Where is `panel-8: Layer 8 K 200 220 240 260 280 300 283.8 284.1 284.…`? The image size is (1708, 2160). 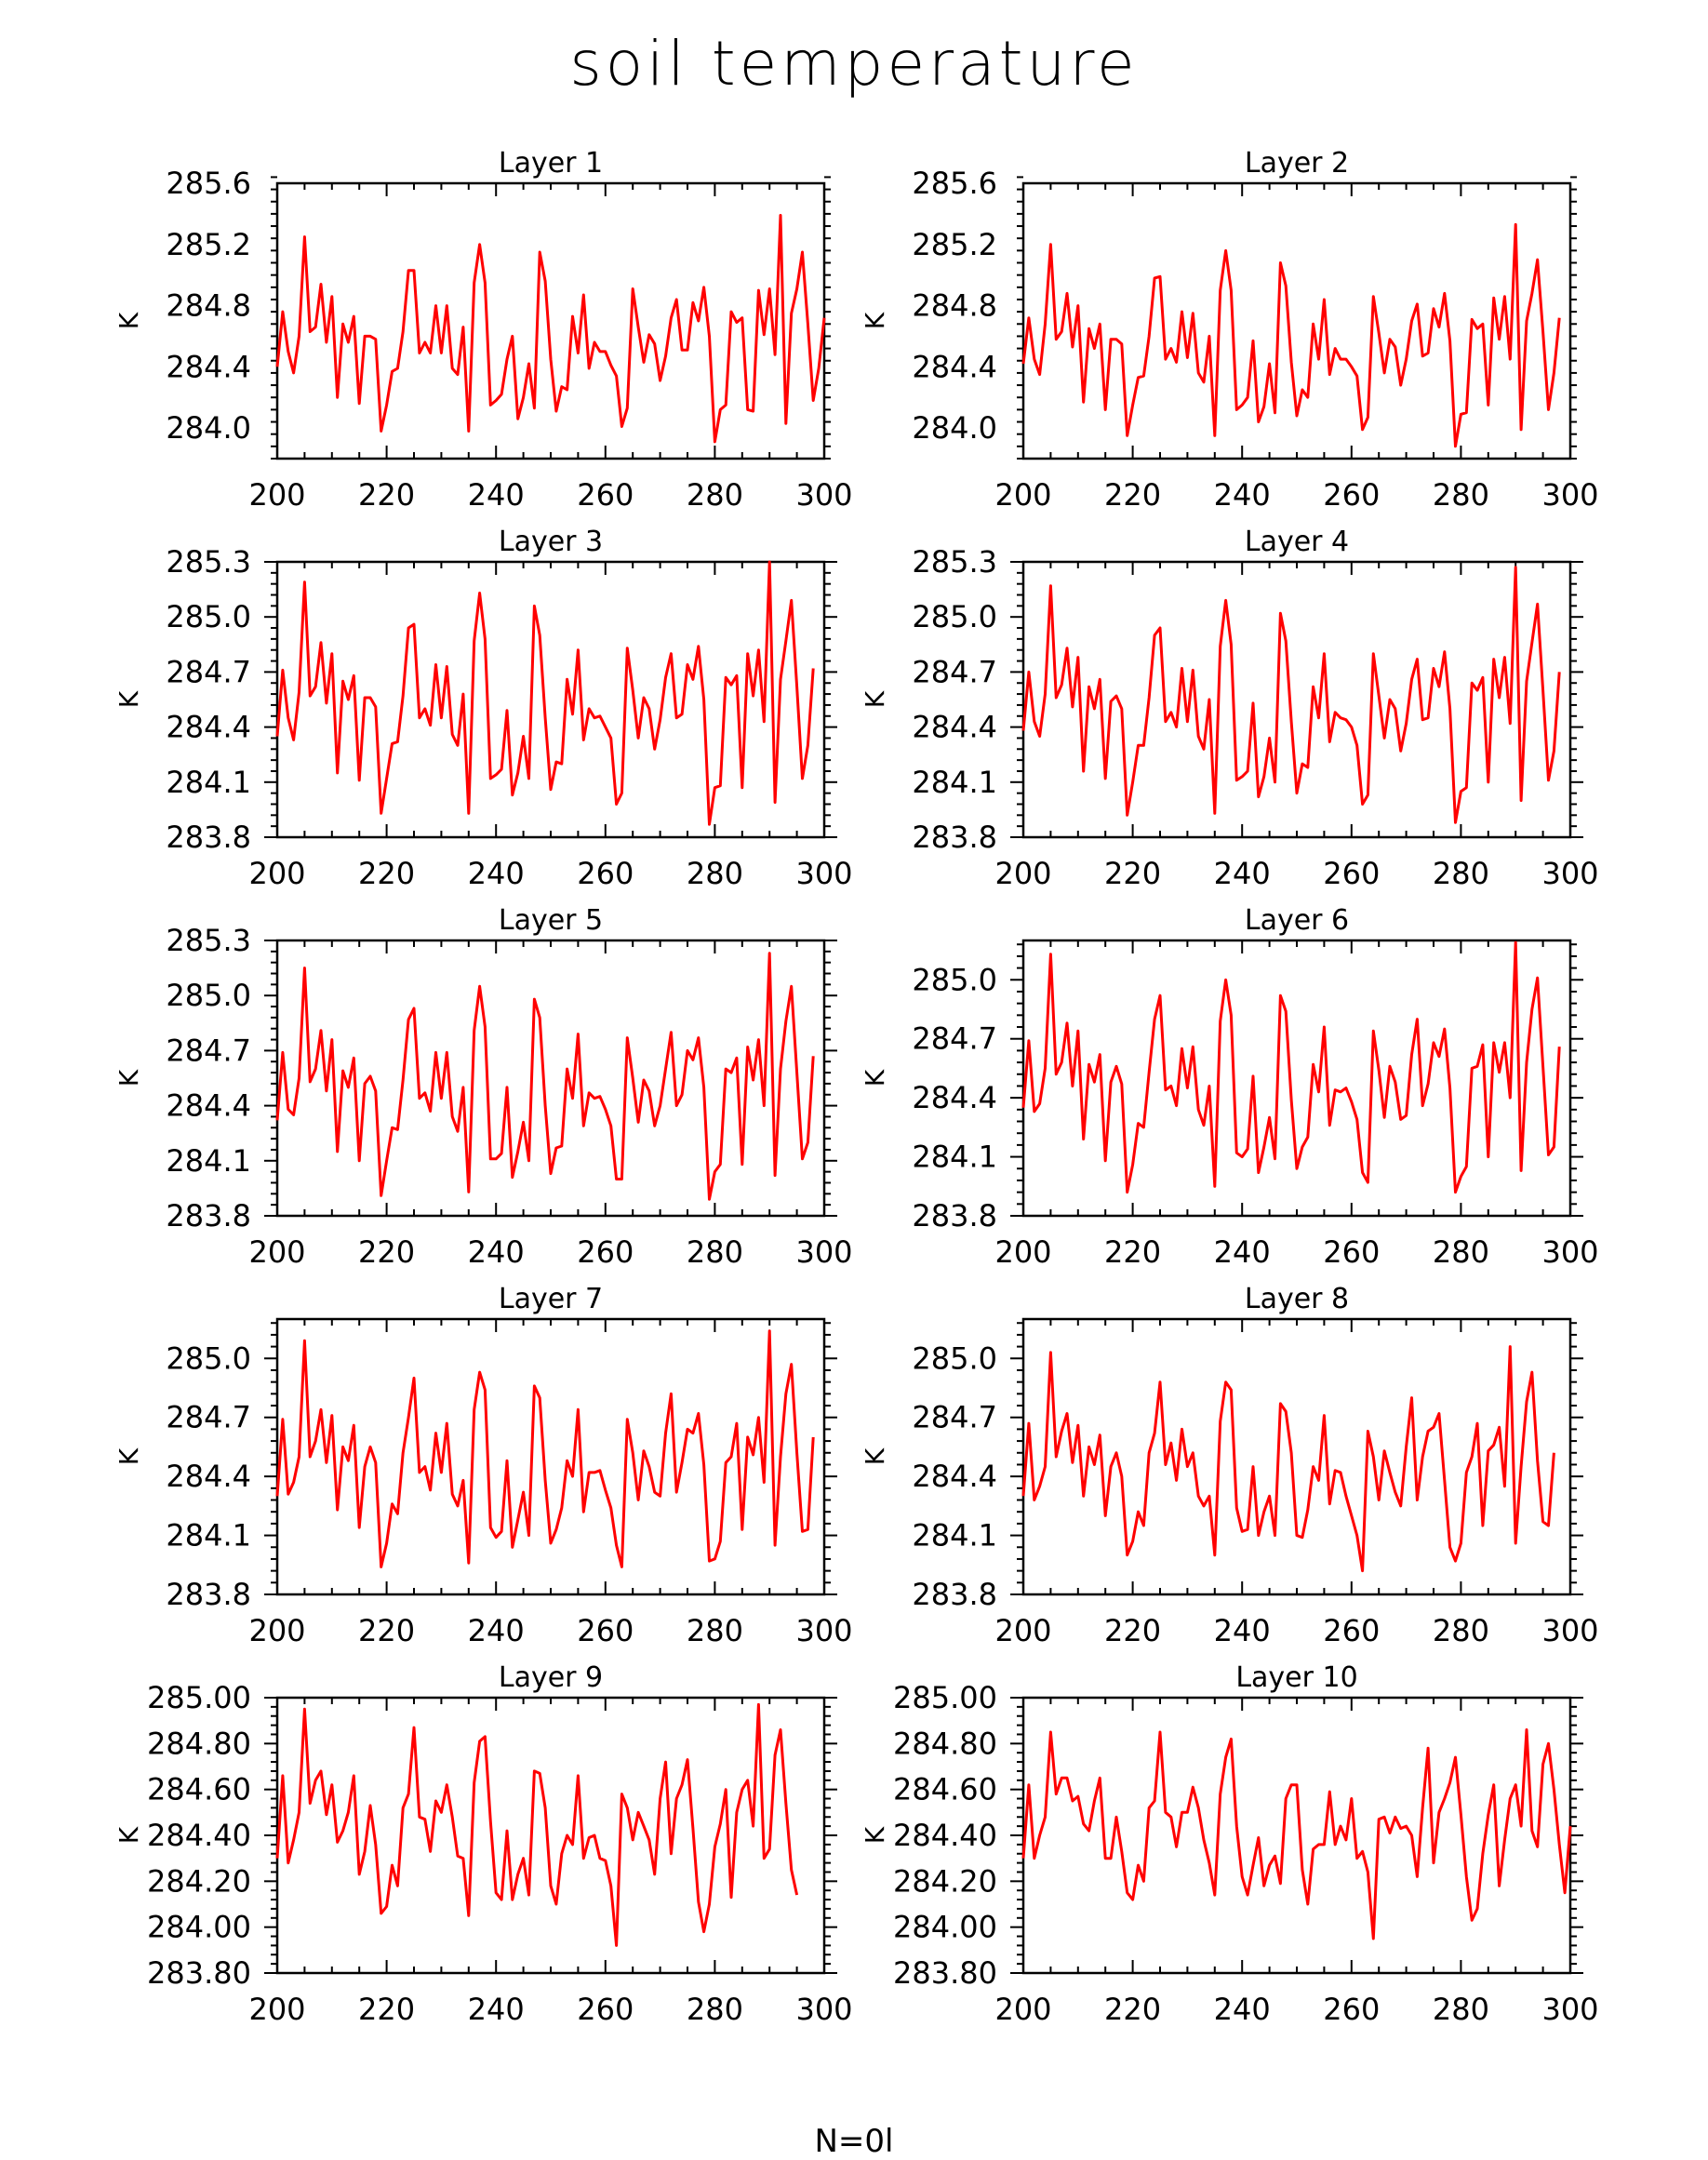
panel-8: Layer 8 K 200 220 240 260 280 300 283.8 284.1 284.… is located at coordinates (1229, 1465).